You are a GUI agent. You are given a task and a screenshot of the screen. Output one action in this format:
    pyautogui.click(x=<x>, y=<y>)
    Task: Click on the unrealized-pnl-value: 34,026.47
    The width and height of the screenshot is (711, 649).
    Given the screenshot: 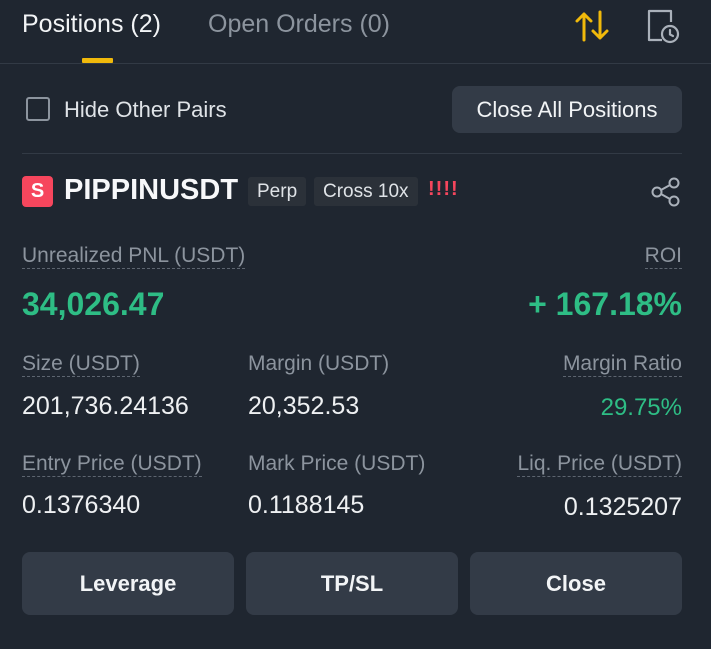 What is the action you would take?
    pyautogui.click(x=93, y=304)
    